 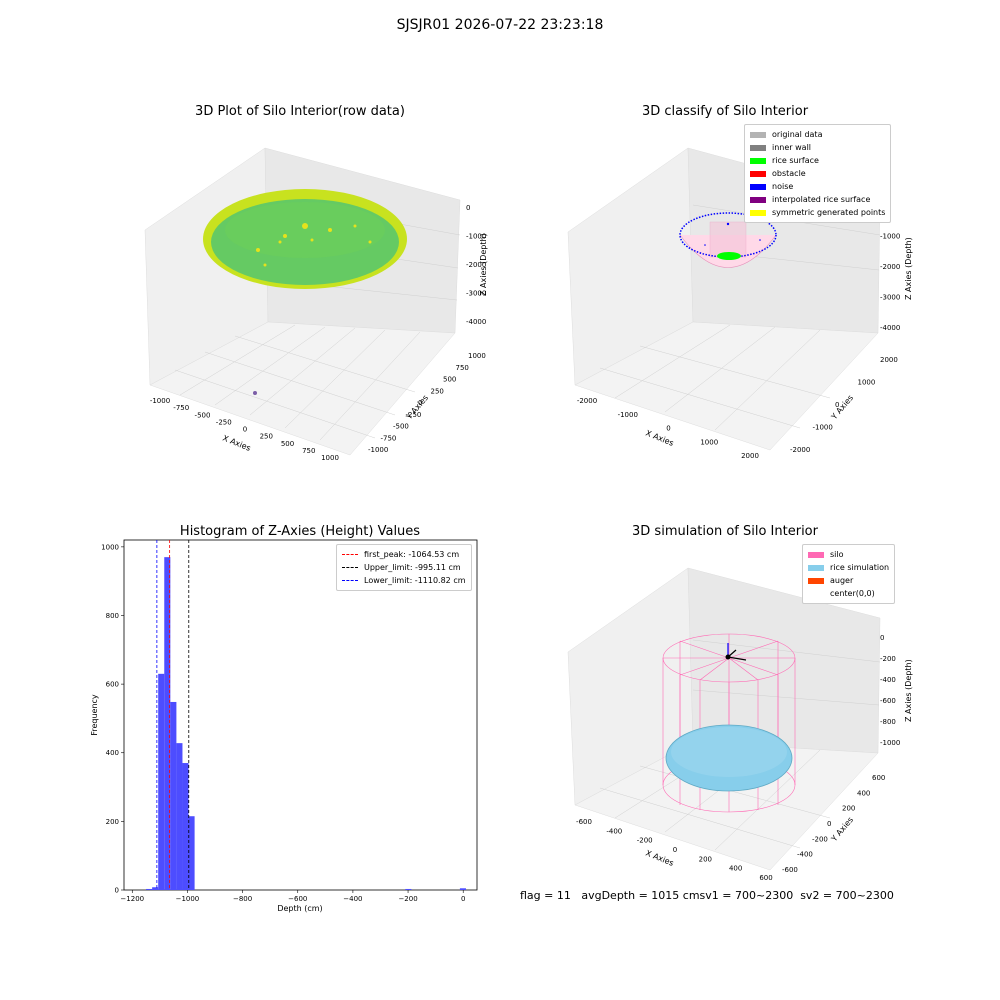 I want to click on histogram-y-tick-5: 1000, so click(x=110, y=547).